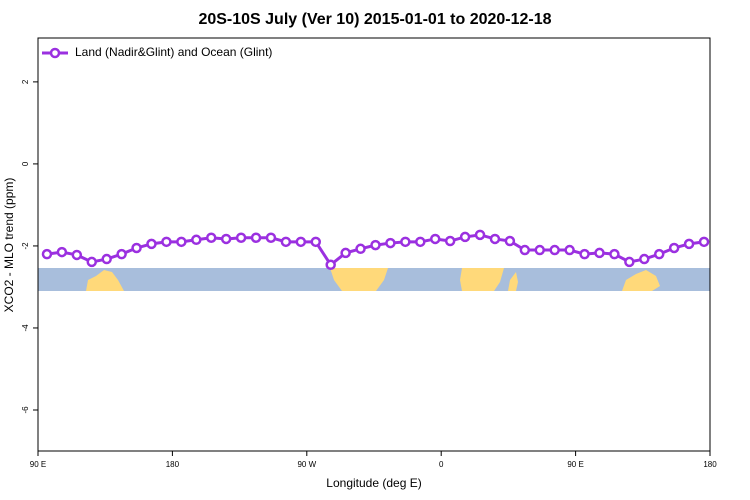  I want to click on x-tick-label: 90 W, so click(306, 464).